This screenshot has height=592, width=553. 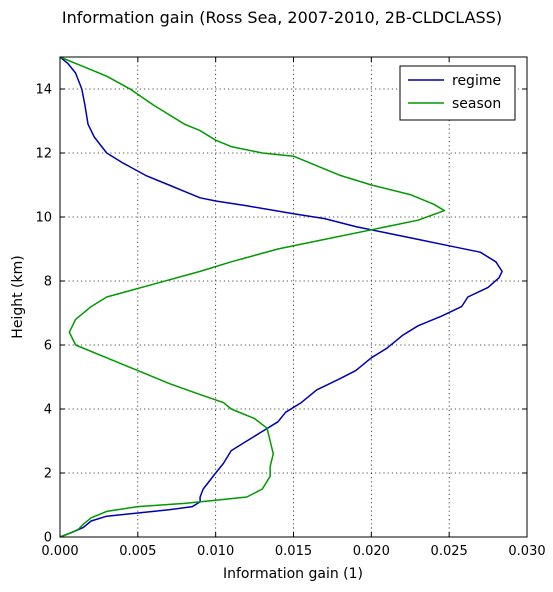 I want to click on x-tick-label: 0.000, so click(x=59, y=551).